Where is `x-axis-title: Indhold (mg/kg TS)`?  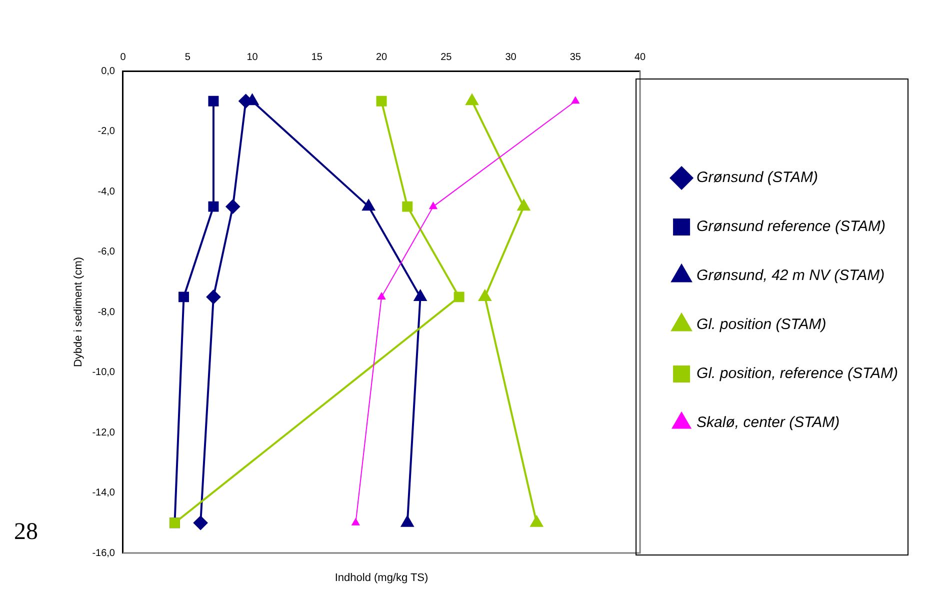 x-axis-title: Indhold (mg/kg TS) is located at coordinates (381, 578).